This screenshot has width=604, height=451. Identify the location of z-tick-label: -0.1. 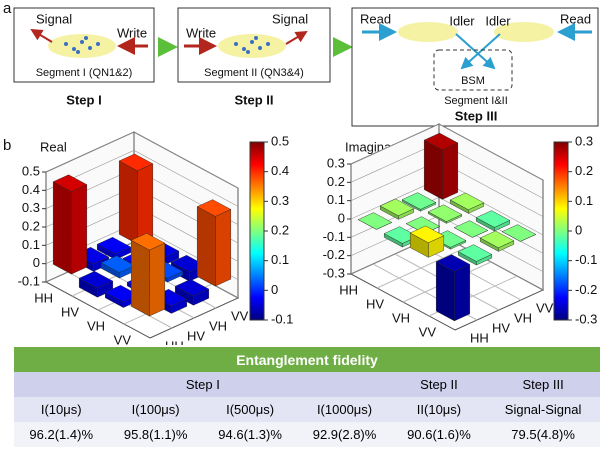
(334, 236).